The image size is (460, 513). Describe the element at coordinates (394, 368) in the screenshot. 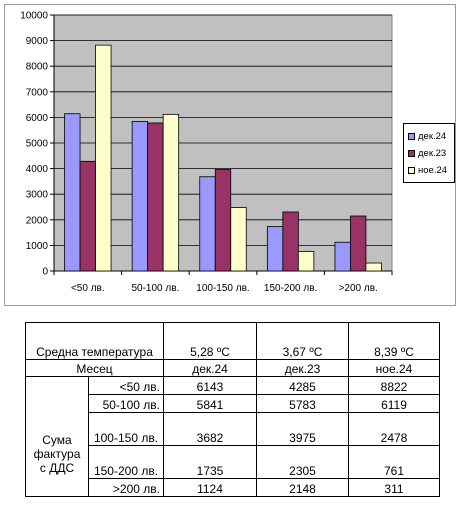

I see `month-cell: ное.24` at that location.